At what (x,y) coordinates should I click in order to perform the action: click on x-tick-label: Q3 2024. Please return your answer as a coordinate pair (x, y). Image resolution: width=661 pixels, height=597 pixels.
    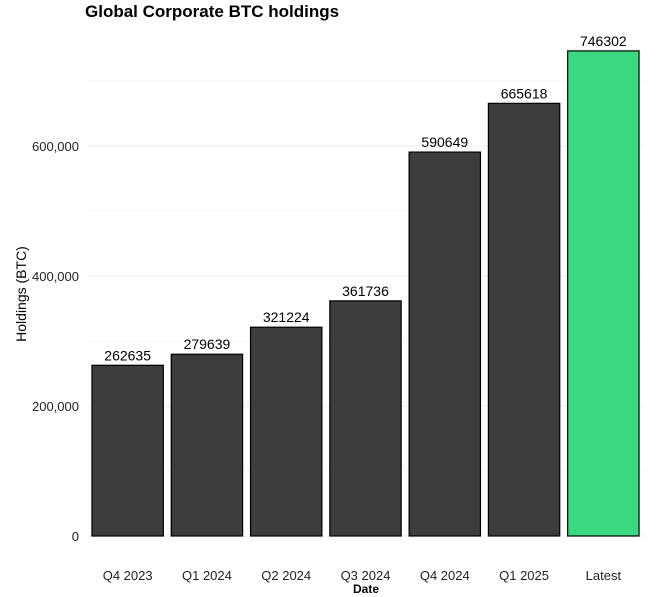
    Looking at the image, I should click on (366, 575).